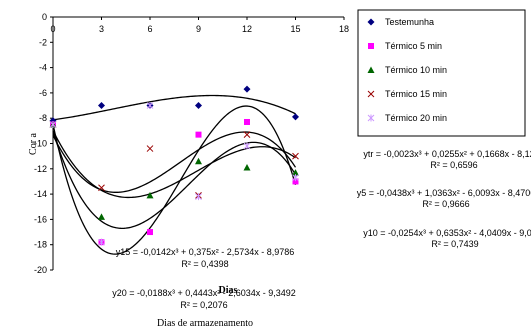  What do you see at coordinates (40, 169) in the screenshot?
I see `y-tick-label: -12` at bounding box center [40, 169].